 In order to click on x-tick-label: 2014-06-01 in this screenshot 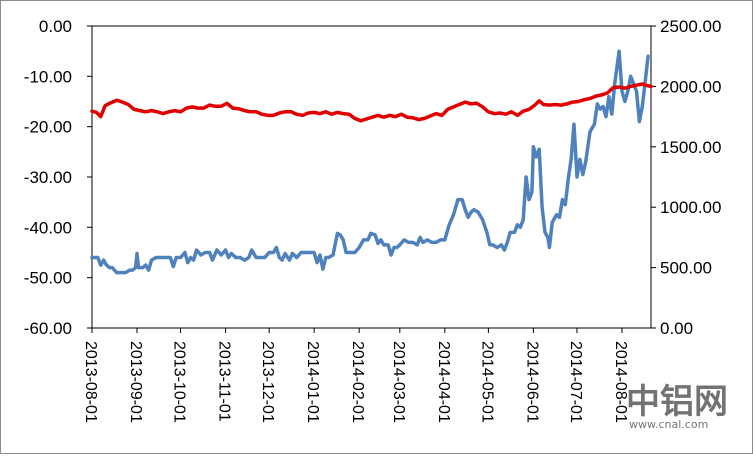, I will do `click(531, 382)`.